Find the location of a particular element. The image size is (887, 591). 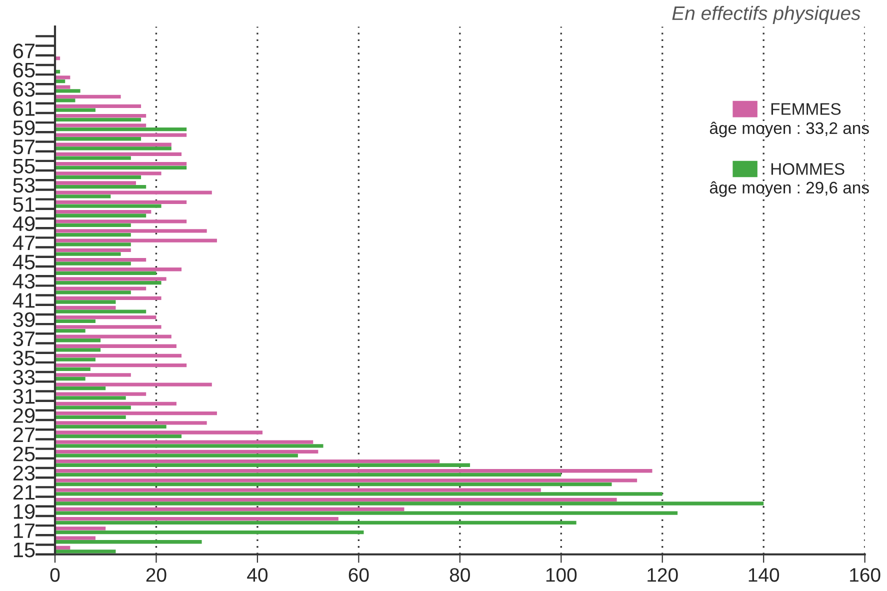

y-tick-label: 67 is located at coordinates (24, 51).